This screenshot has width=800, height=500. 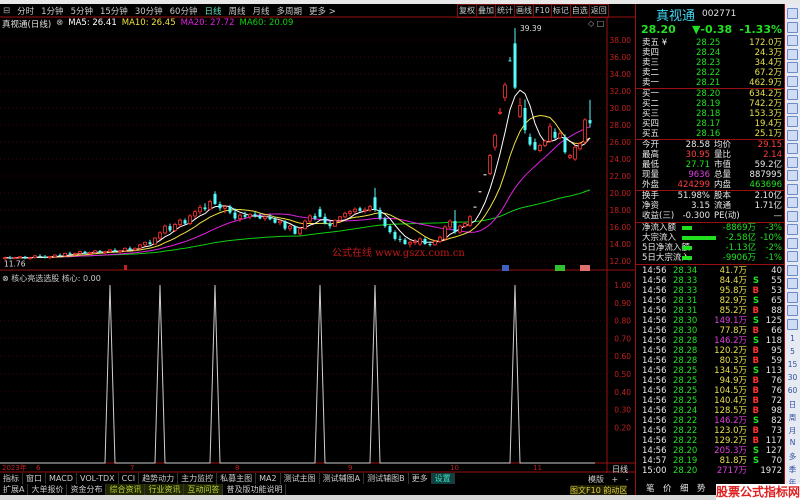 What do you see at coordinates (654, 411) in the screenshot?
I see `trade-time: 14:56` at bounding box center [654, 411].